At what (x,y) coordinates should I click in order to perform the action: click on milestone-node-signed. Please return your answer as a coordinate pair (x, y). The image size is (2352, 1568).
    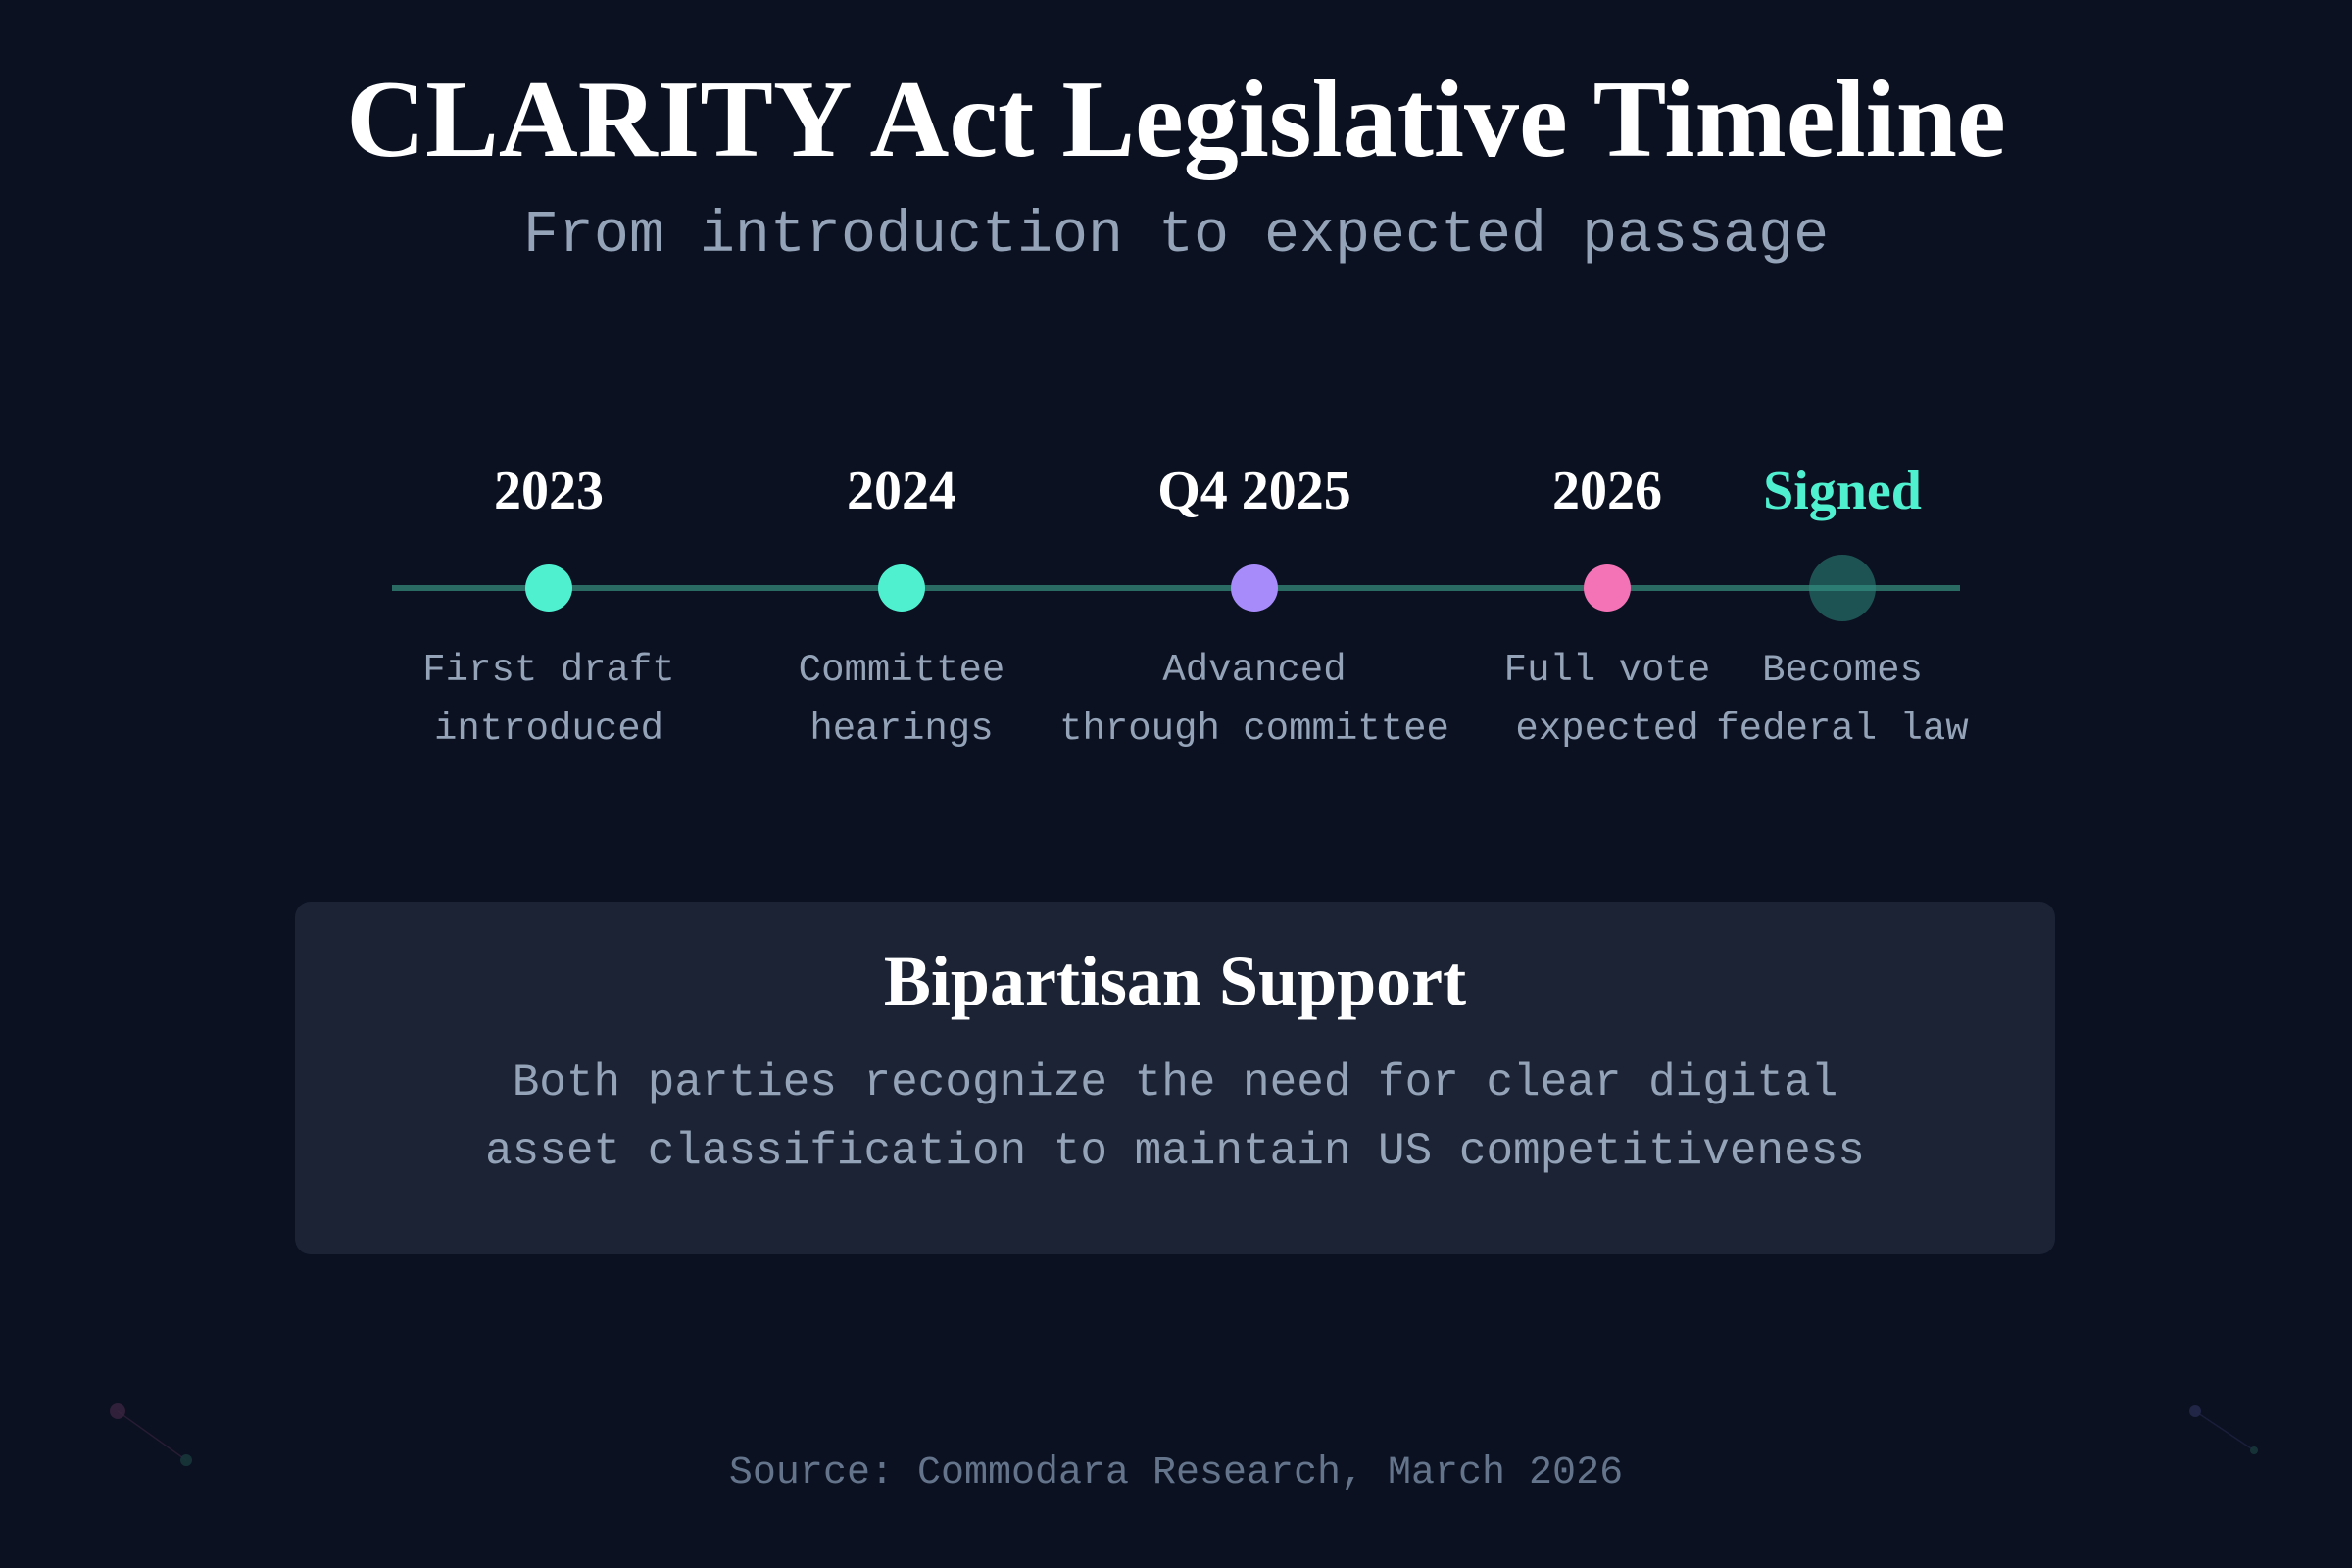
    Looking at the image, I should click on (1842, 588).